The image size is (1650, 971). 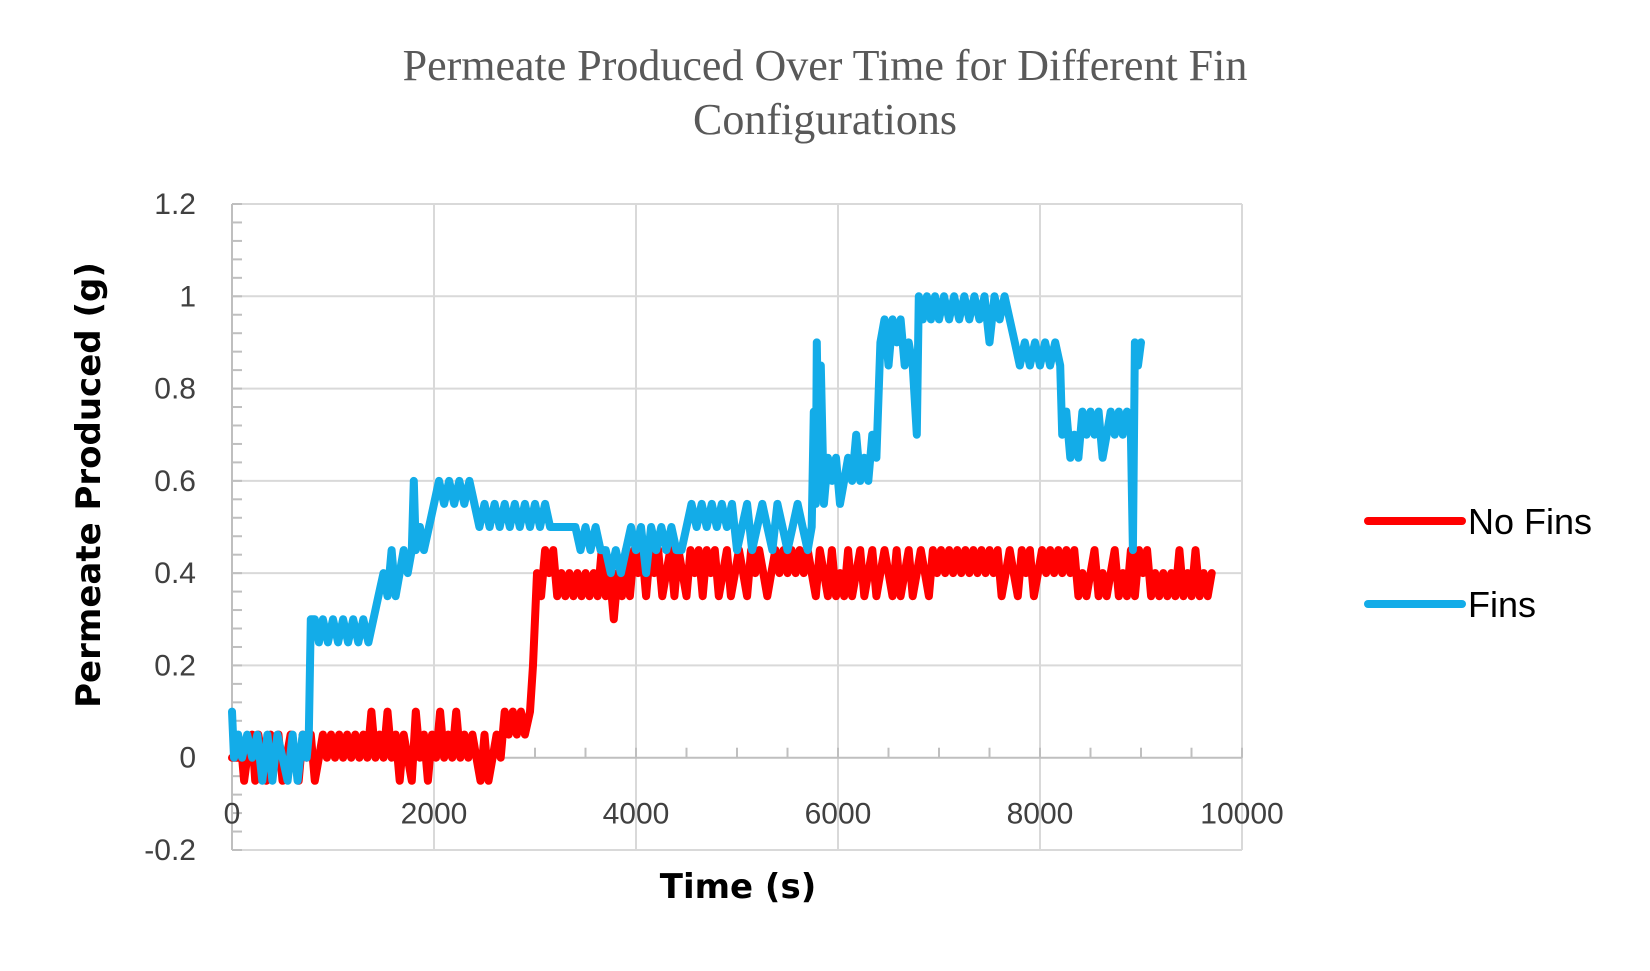 I want to click on y-tick-label: 0.4, so click(x=175, y=573).